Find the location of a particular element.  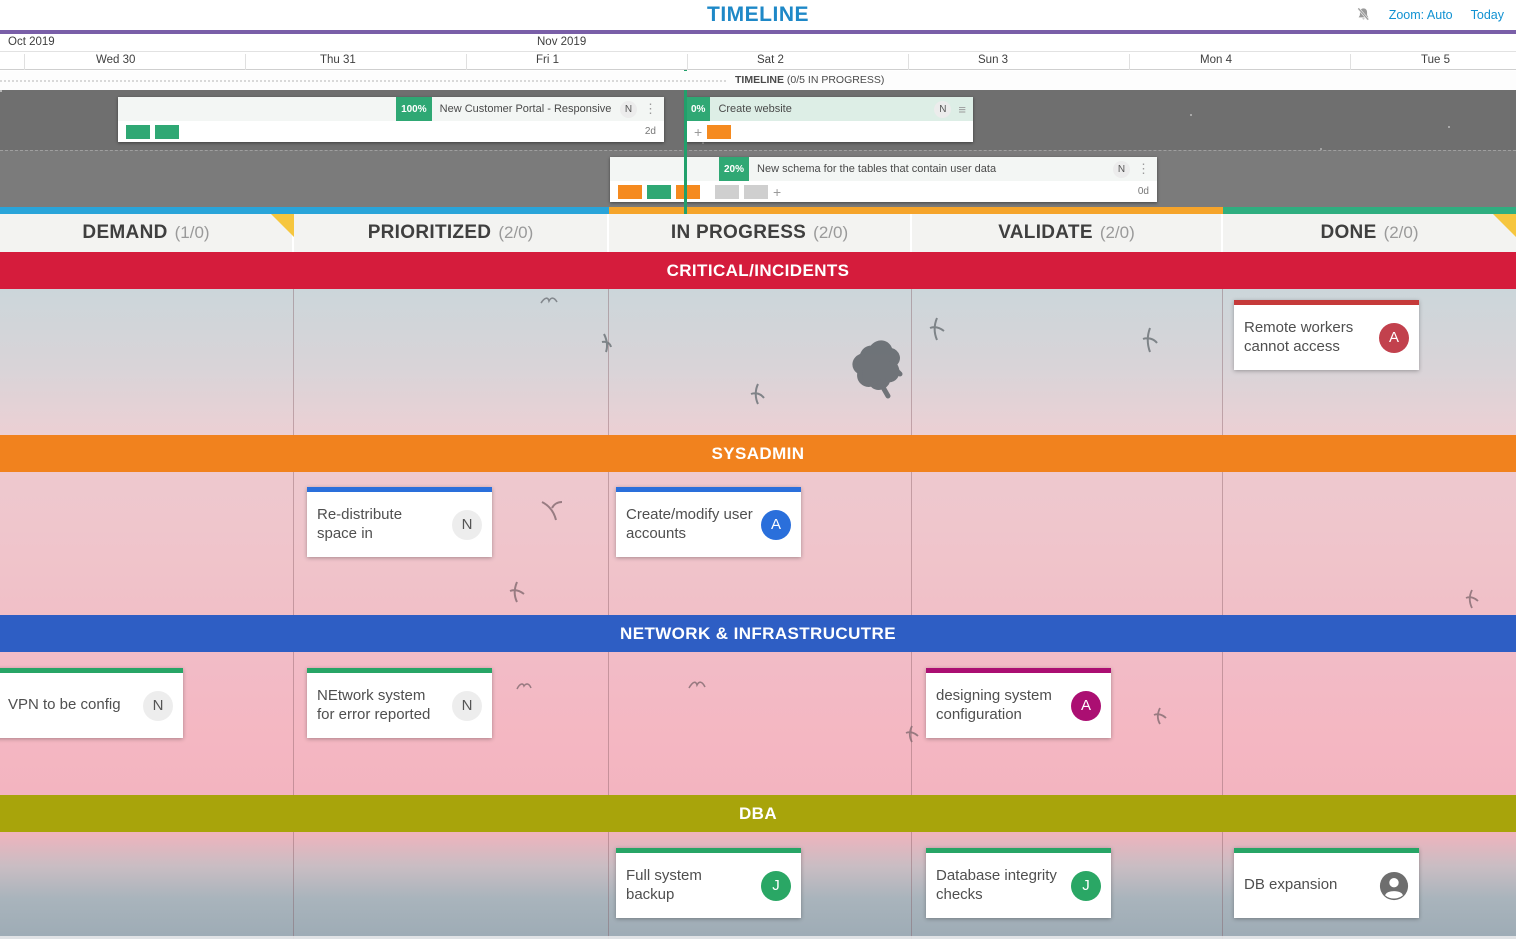

gantt-task-body-row: + is located at coordinates (829, 131).